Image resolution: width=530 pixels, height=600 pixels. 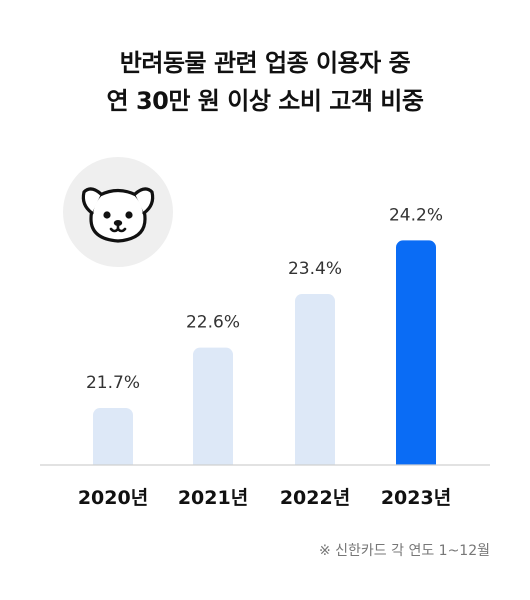 I want to click on x-tick-label: 2022년, so click(x=315, y=498).